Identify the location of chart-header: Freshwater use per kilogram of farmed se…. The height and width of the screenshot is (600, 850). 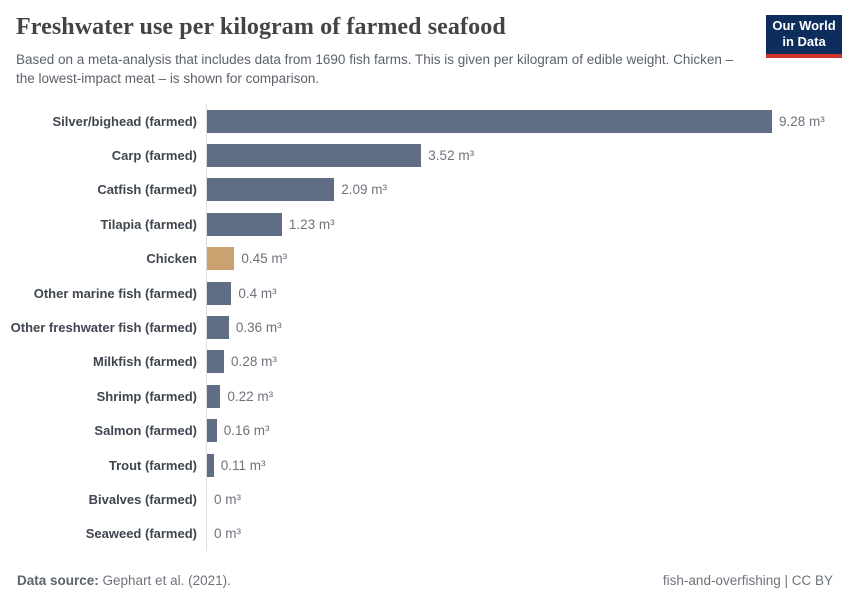
(383, 51).